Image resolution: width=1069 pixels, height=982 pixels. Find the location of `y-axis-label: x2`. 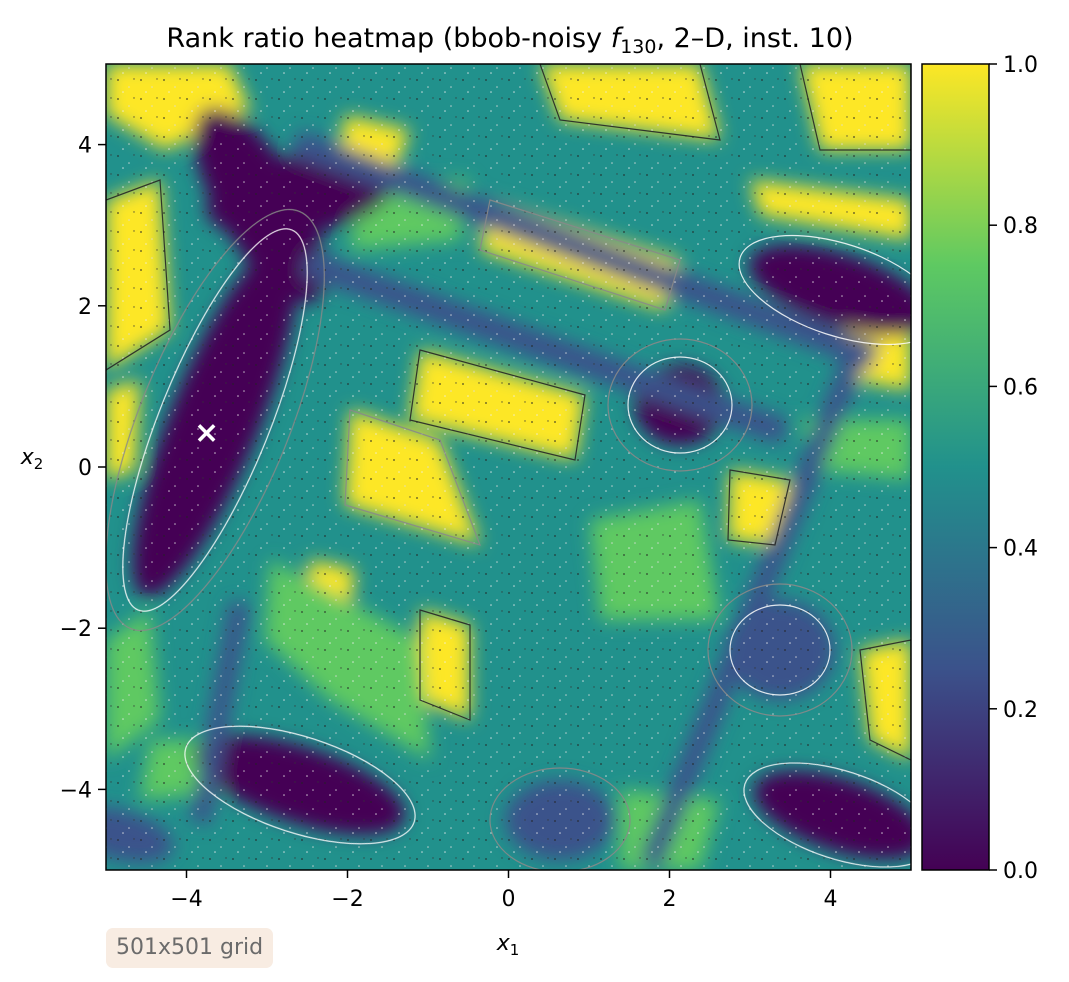

y-axis-label: x2 is located at coordinates (32, 459).